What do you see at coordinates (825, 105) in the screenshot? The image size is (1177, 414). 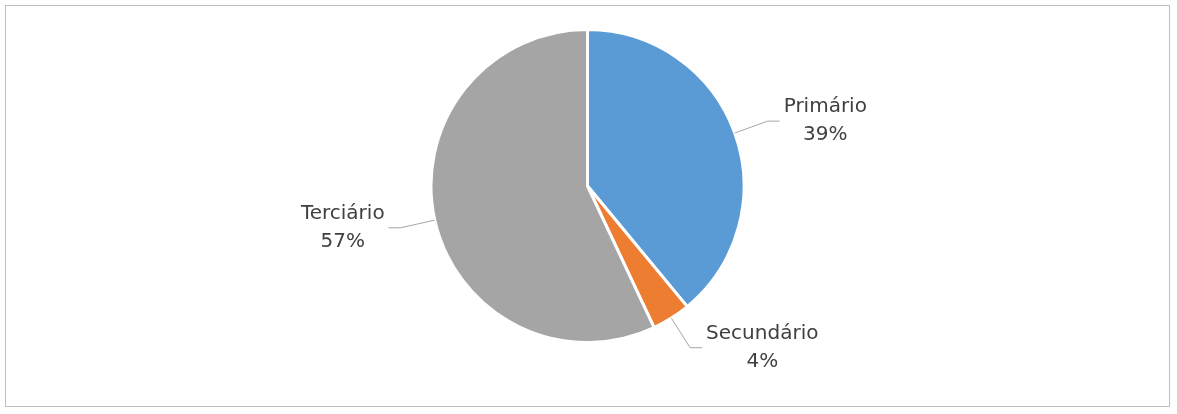 I see `slice-label: Primário` at bounding box center [825, 105].